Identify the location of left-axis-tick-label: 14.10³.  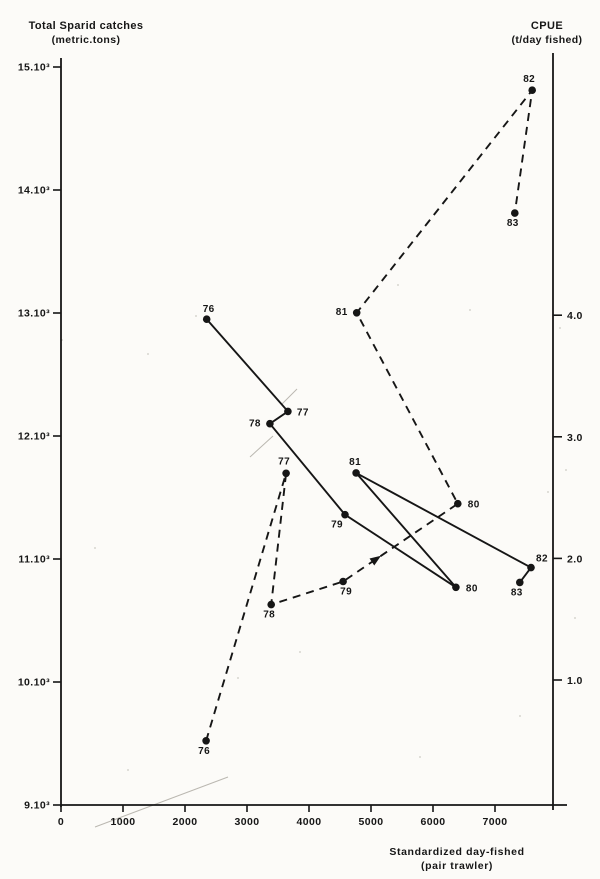
(34, 191).